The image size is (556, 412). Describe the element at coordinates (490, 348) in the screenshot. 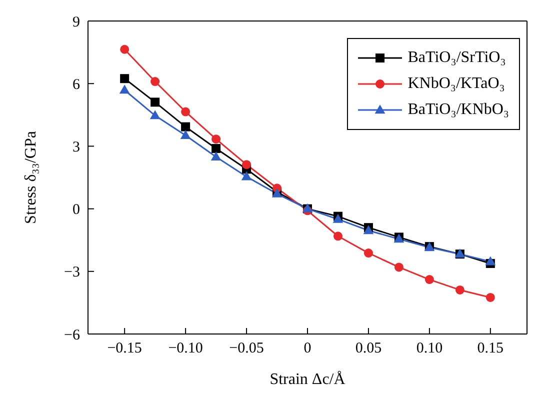

I see `x-tick-label: 0.15` at that location.